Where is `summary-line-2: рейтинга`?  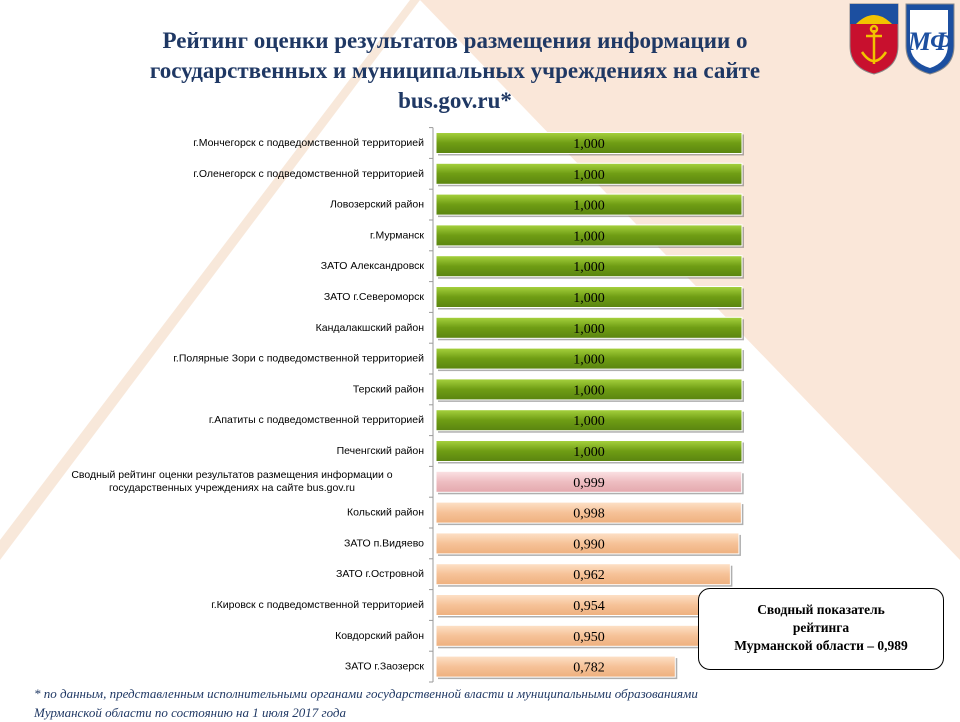 summary-line-2: рейтинга is located at coordinates (821, 627).